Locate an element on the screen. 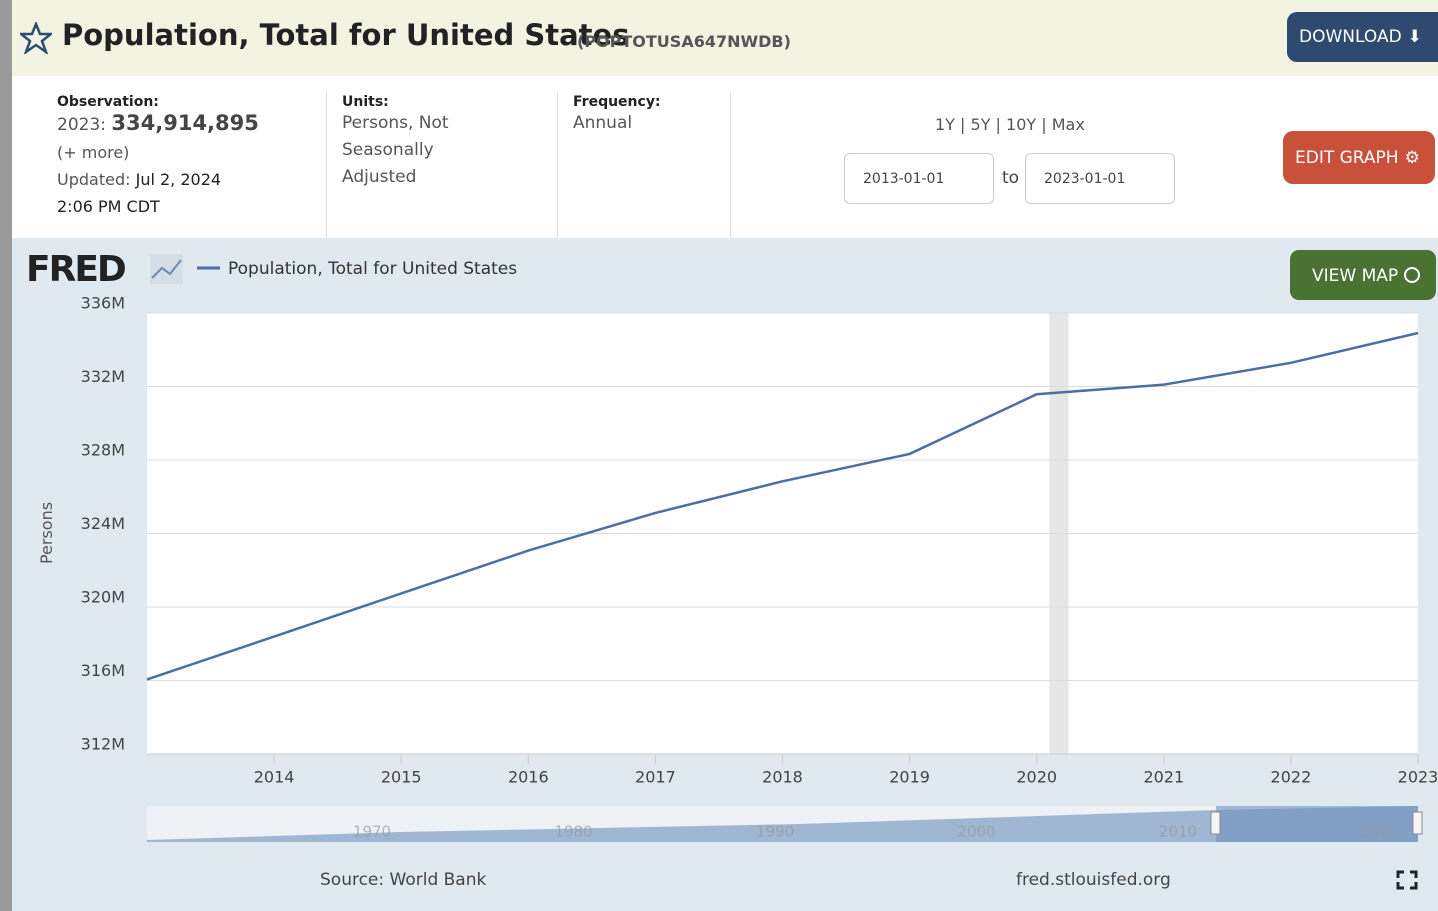 Image resolution: width=1438 pixels, height=911 pixels. download-button: DOWNLOAD ⬇ is located at coordinates (1362, 37).